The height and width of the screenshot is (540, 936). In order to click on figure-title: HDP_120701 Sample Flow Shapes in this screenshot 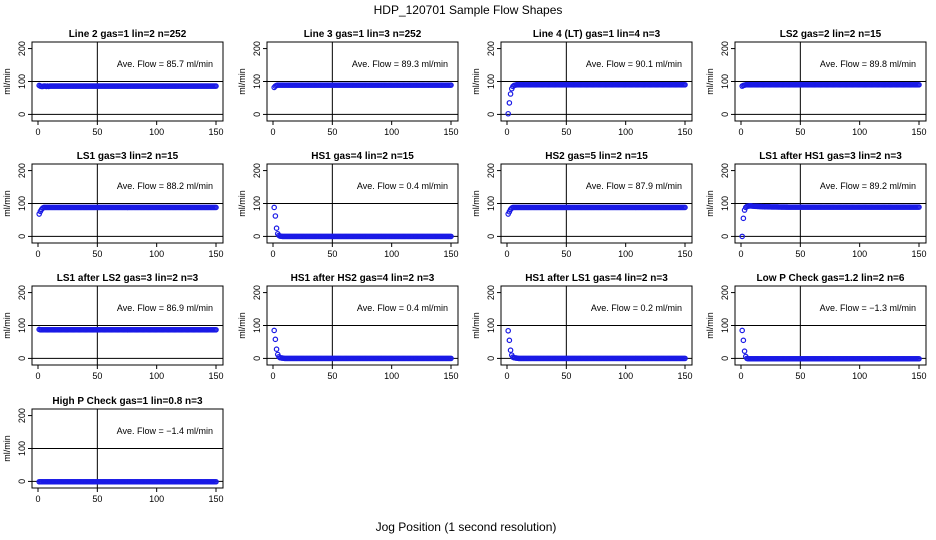, I will do `click(468, 10)`.